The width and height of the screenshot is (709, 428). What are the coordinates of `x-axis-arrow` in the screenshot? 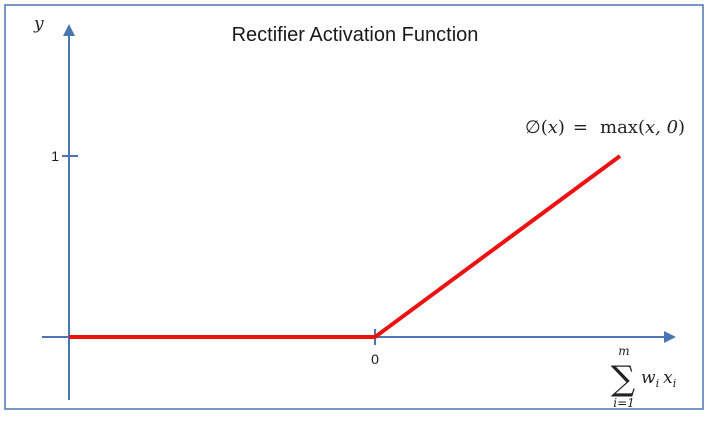 It's located at (670, 337).